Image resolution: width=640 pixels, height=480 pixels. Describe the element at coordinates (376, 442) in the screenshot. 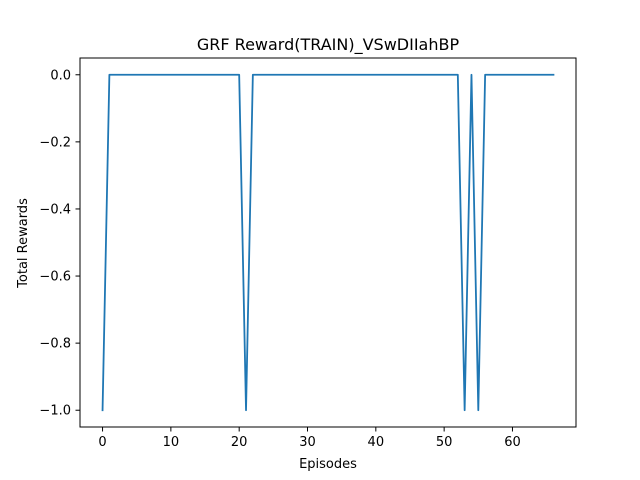

I see `x-tick-label: 40` at that location.